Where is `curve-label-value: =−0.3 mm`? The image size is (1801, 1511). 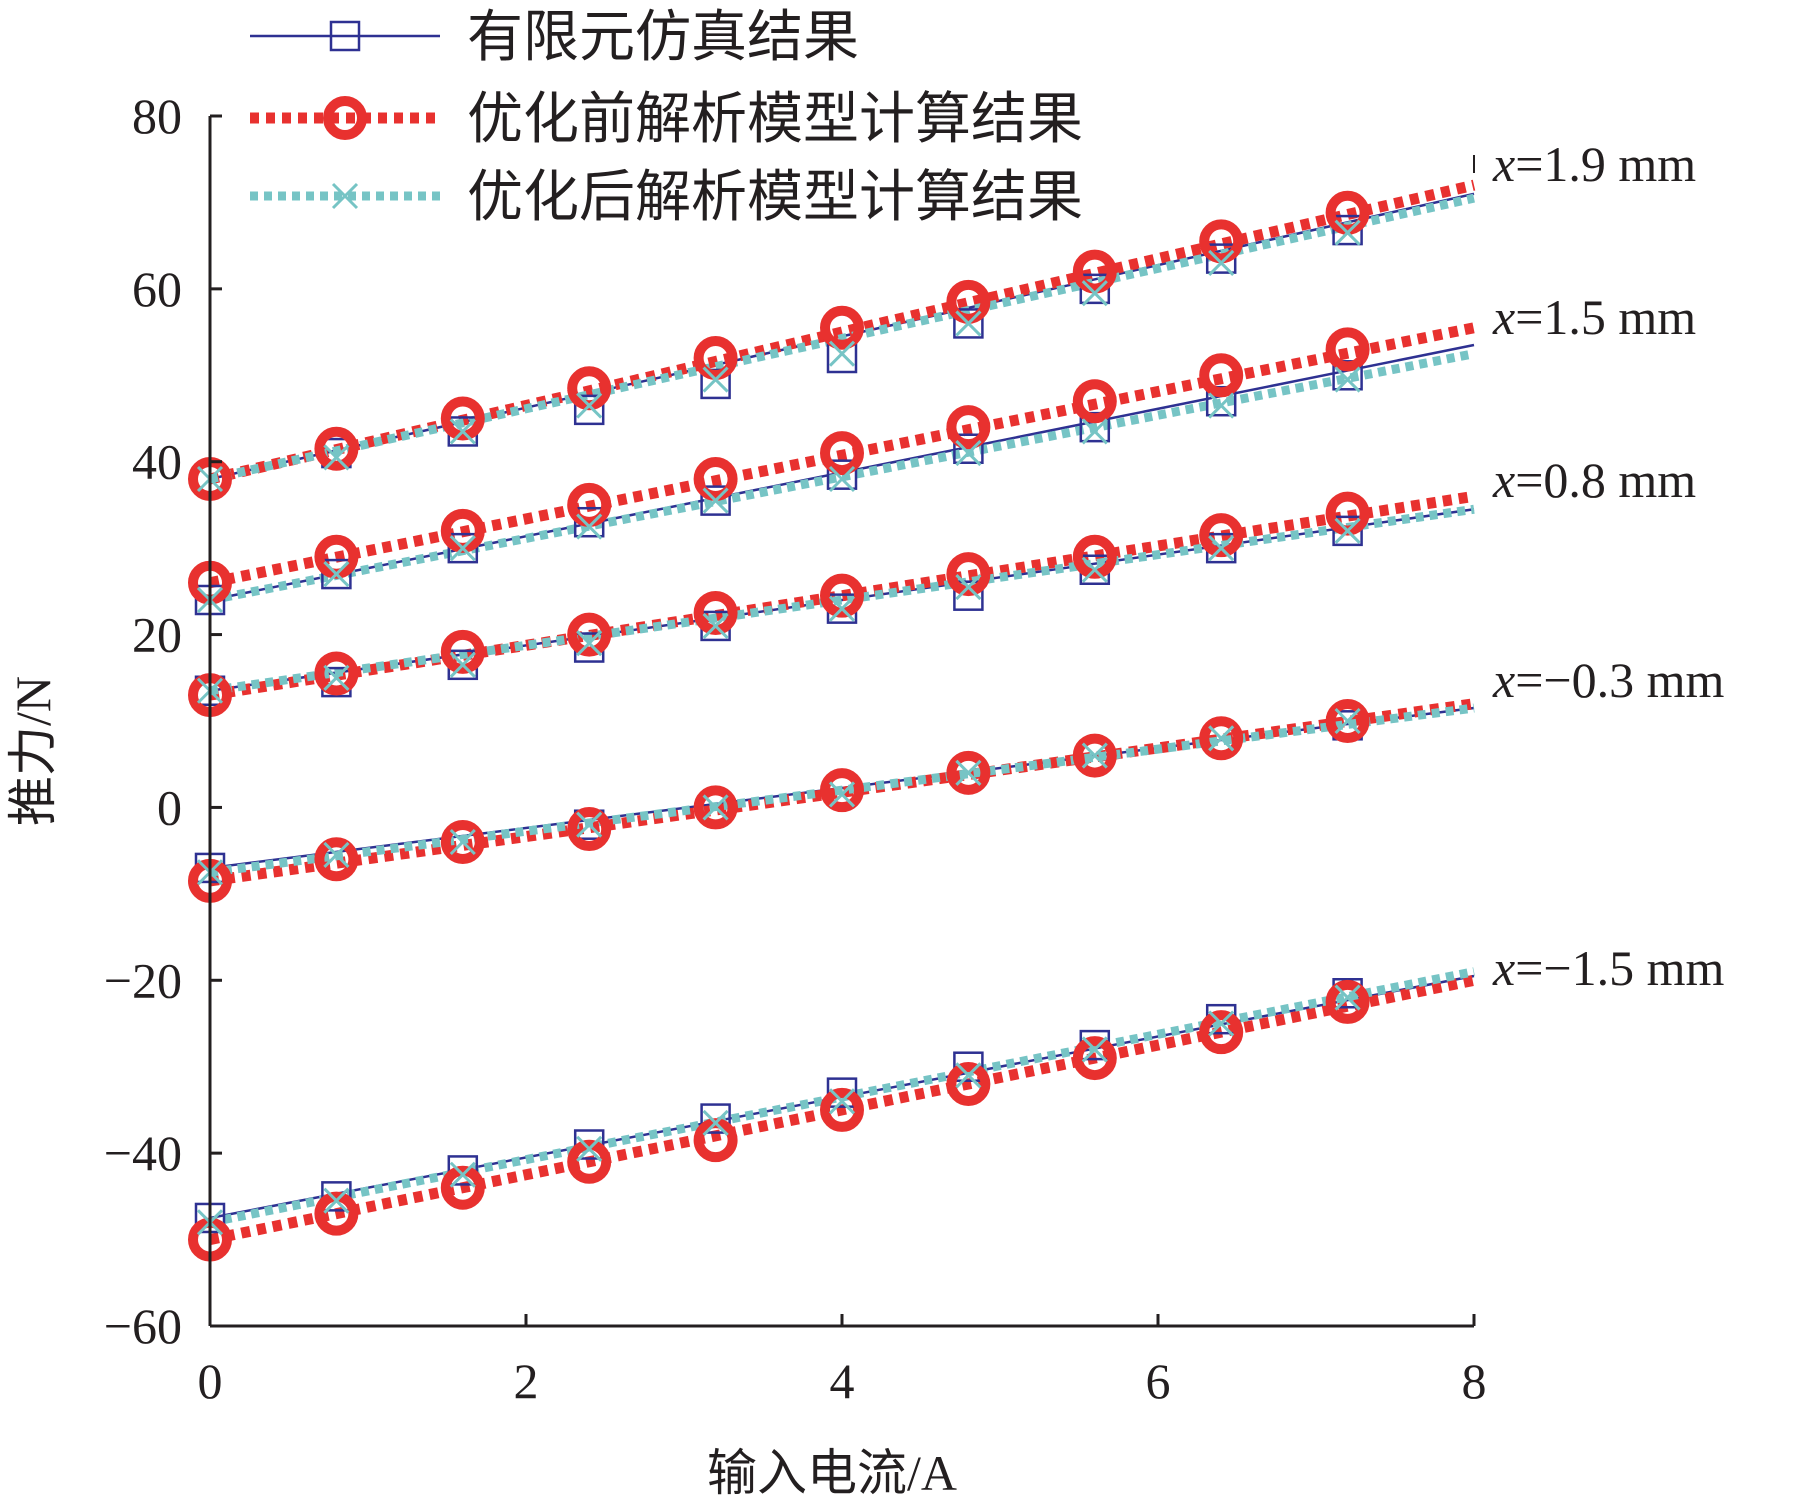
curve-label-value: =−0.3 mm is located at coordinates (1619, 680).